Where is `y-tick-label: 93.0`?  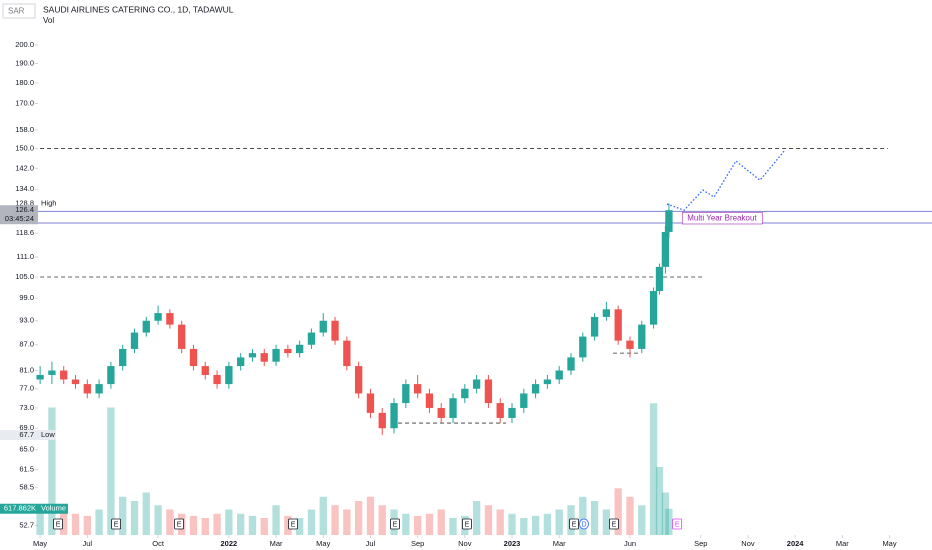 y-tick-label: 93.0 is located at coordinates (26, 320).